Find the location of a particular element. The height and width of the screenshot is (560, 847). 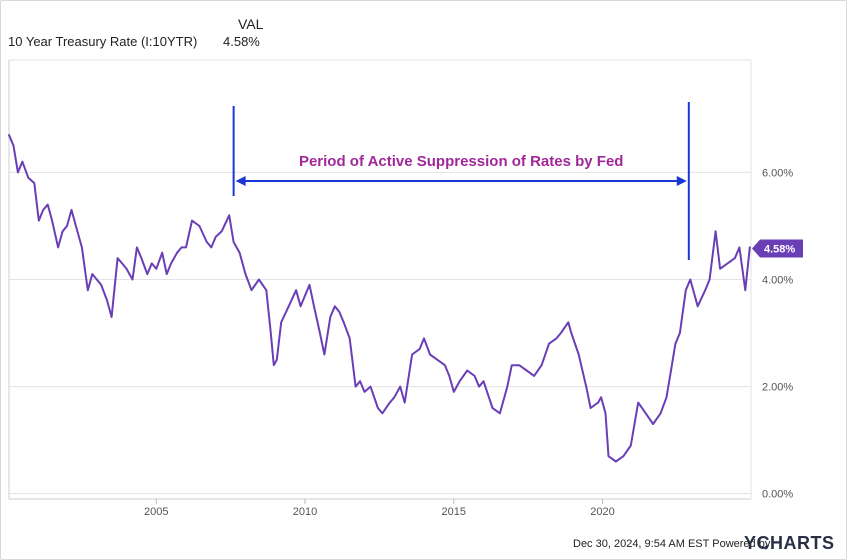

last-value-badge: 4.58% is located at coordinates (777, 248).